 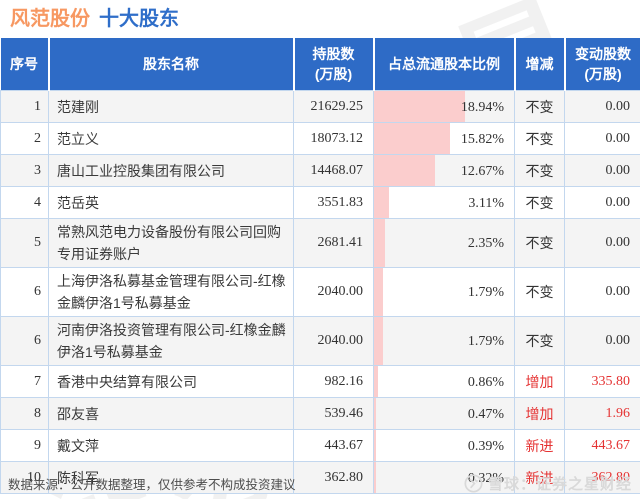 I want to click on column-header-change: 增减, so click(x=540, y=64).